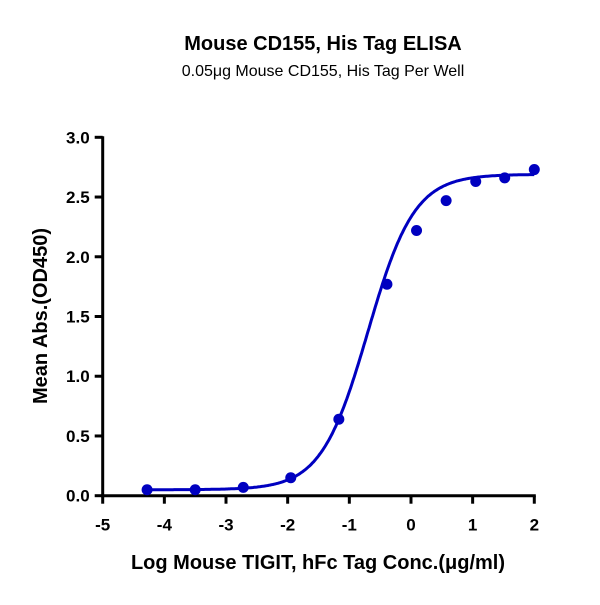 Image resolution: width=600 pixels, height=605 pixels. What do you see at coordinates (78, 197) in the screenshot?
I see `y-tick-label: 2.5` at bounding box center [78, 197].